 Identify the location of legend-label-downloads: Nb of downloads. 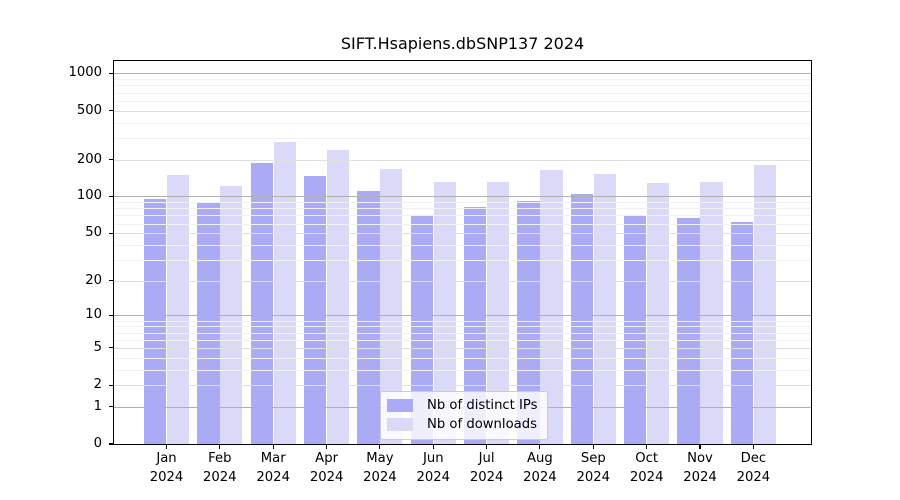
(482, 424).